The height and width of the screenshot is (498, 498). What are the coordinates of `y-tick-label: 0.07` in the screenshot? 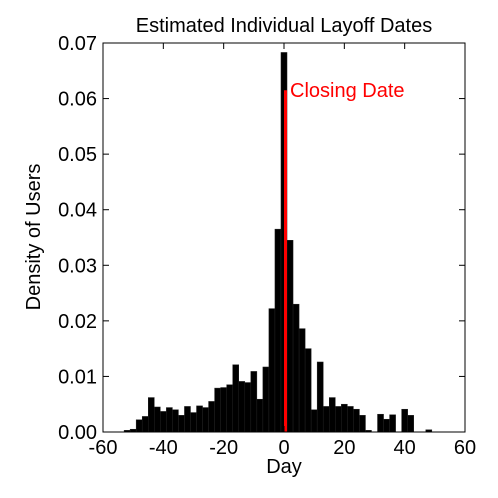 It's located at (77, 44).